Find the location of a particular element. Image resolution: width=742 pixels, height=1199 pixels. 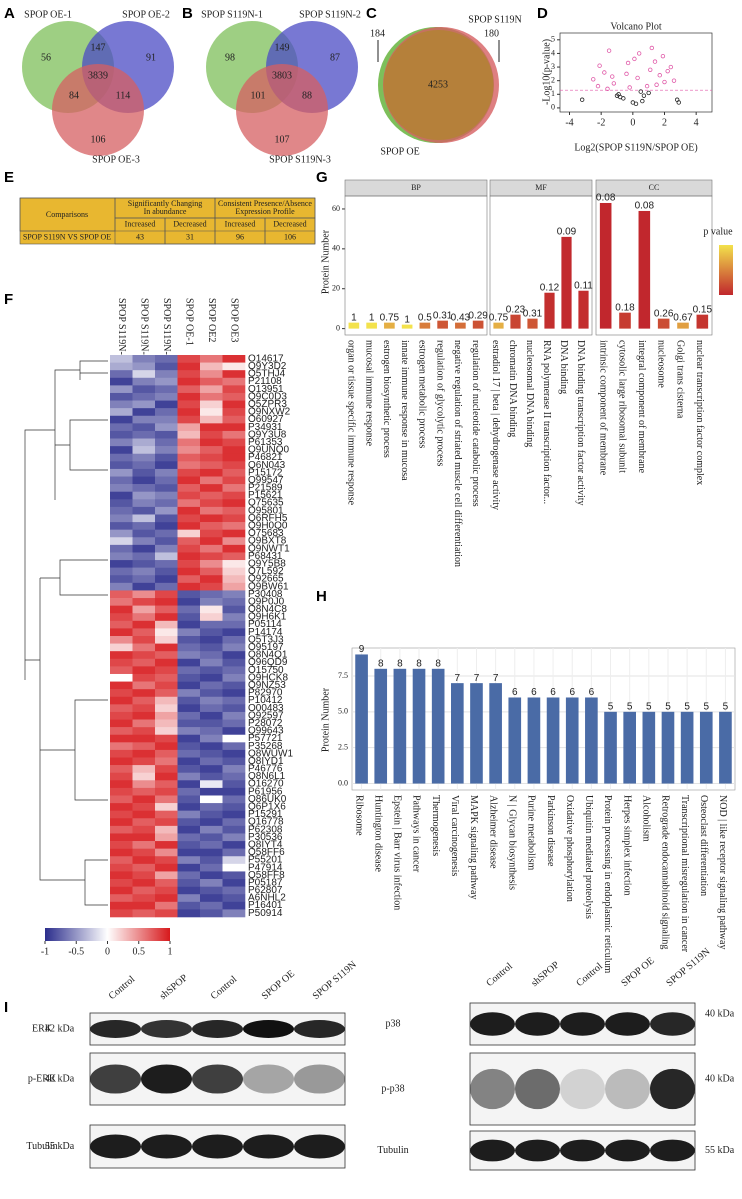

row-label: Q9NZ53 is located at coordinates (267, 685).